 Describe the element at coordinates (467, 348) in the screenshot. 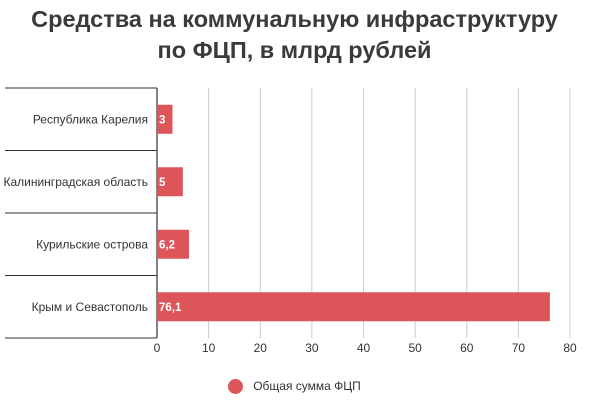

I see `x-tick-label: 60` at that location.